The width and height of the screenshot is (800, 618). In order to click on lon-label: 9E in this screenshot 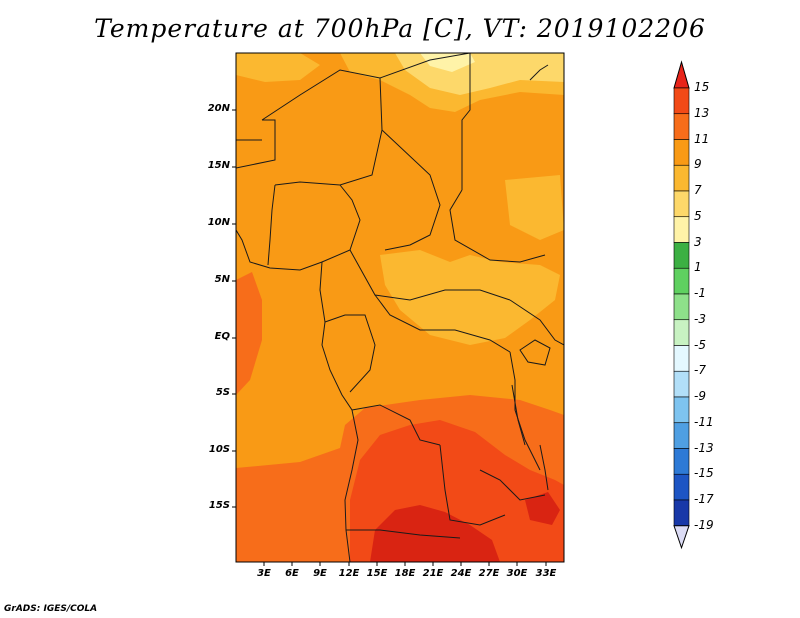, I will do `click(320, 573)`.